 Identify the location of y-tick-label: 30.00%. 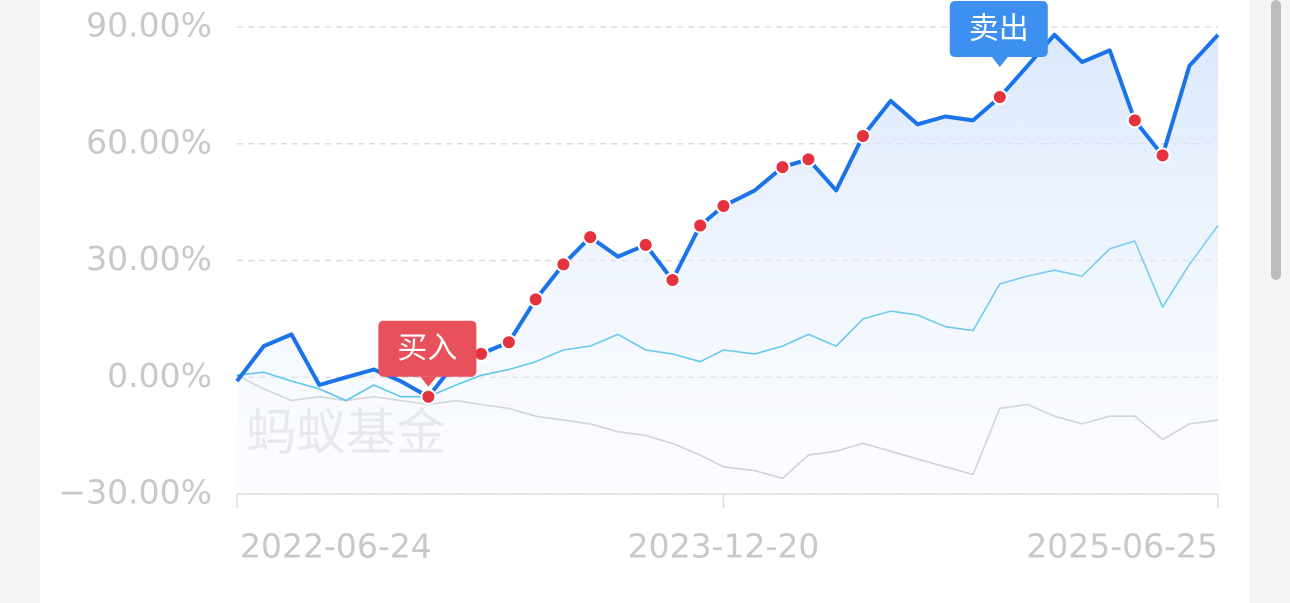
(149, 258).